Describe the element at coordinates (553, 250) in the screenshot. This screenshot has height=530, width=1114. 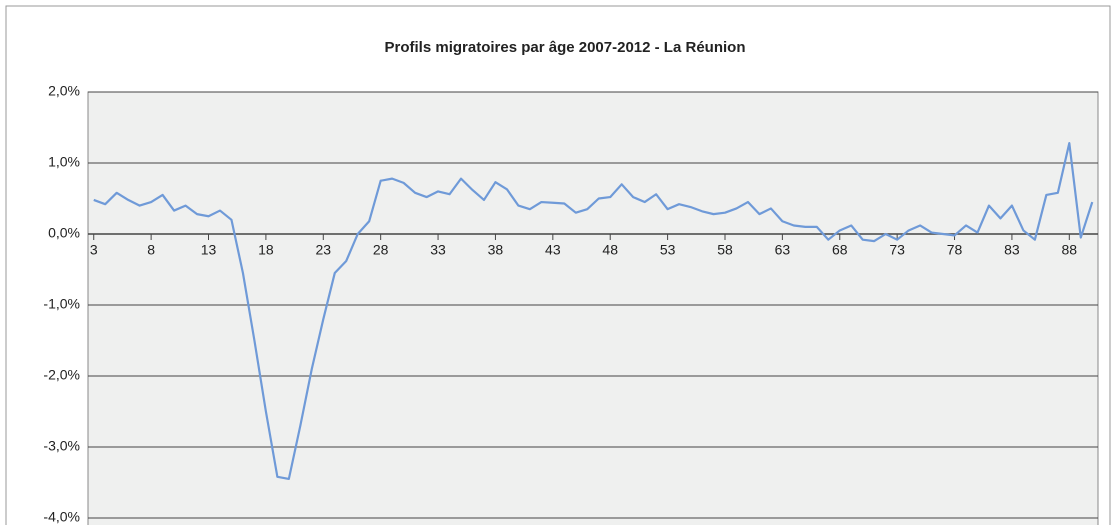
I see `x-tick-label: 43` at that location.